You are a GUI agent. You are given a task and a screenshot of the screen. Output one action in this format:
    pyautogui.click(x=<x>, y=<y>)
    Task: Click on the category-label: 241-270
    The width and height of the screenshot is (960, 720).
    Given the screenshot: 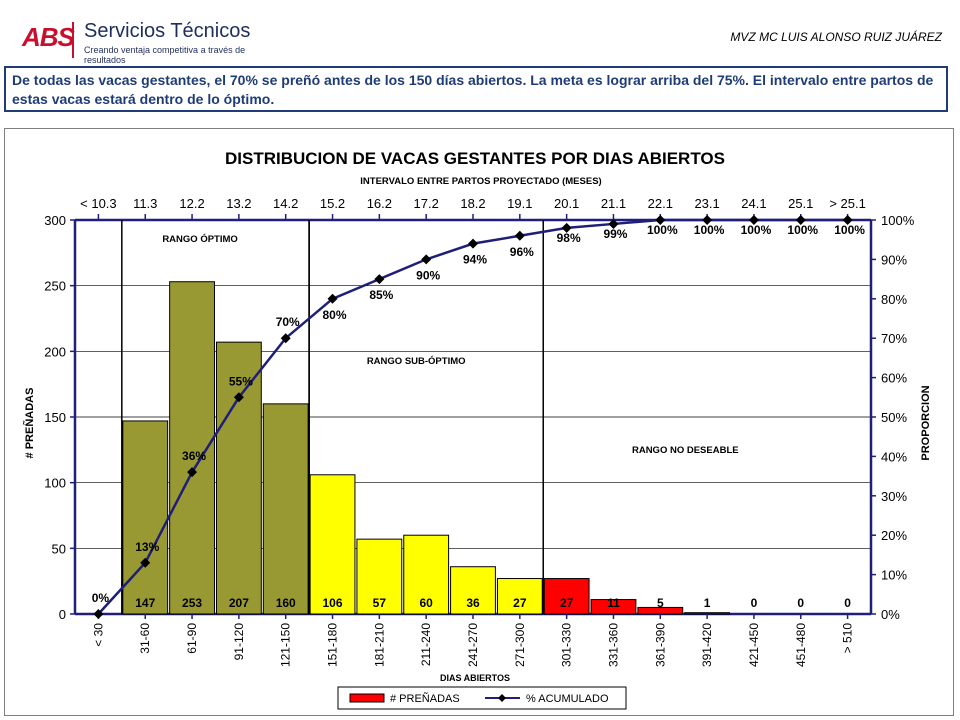 What is the action you would take?
    pyautogui.click(x=473, y=645)
    